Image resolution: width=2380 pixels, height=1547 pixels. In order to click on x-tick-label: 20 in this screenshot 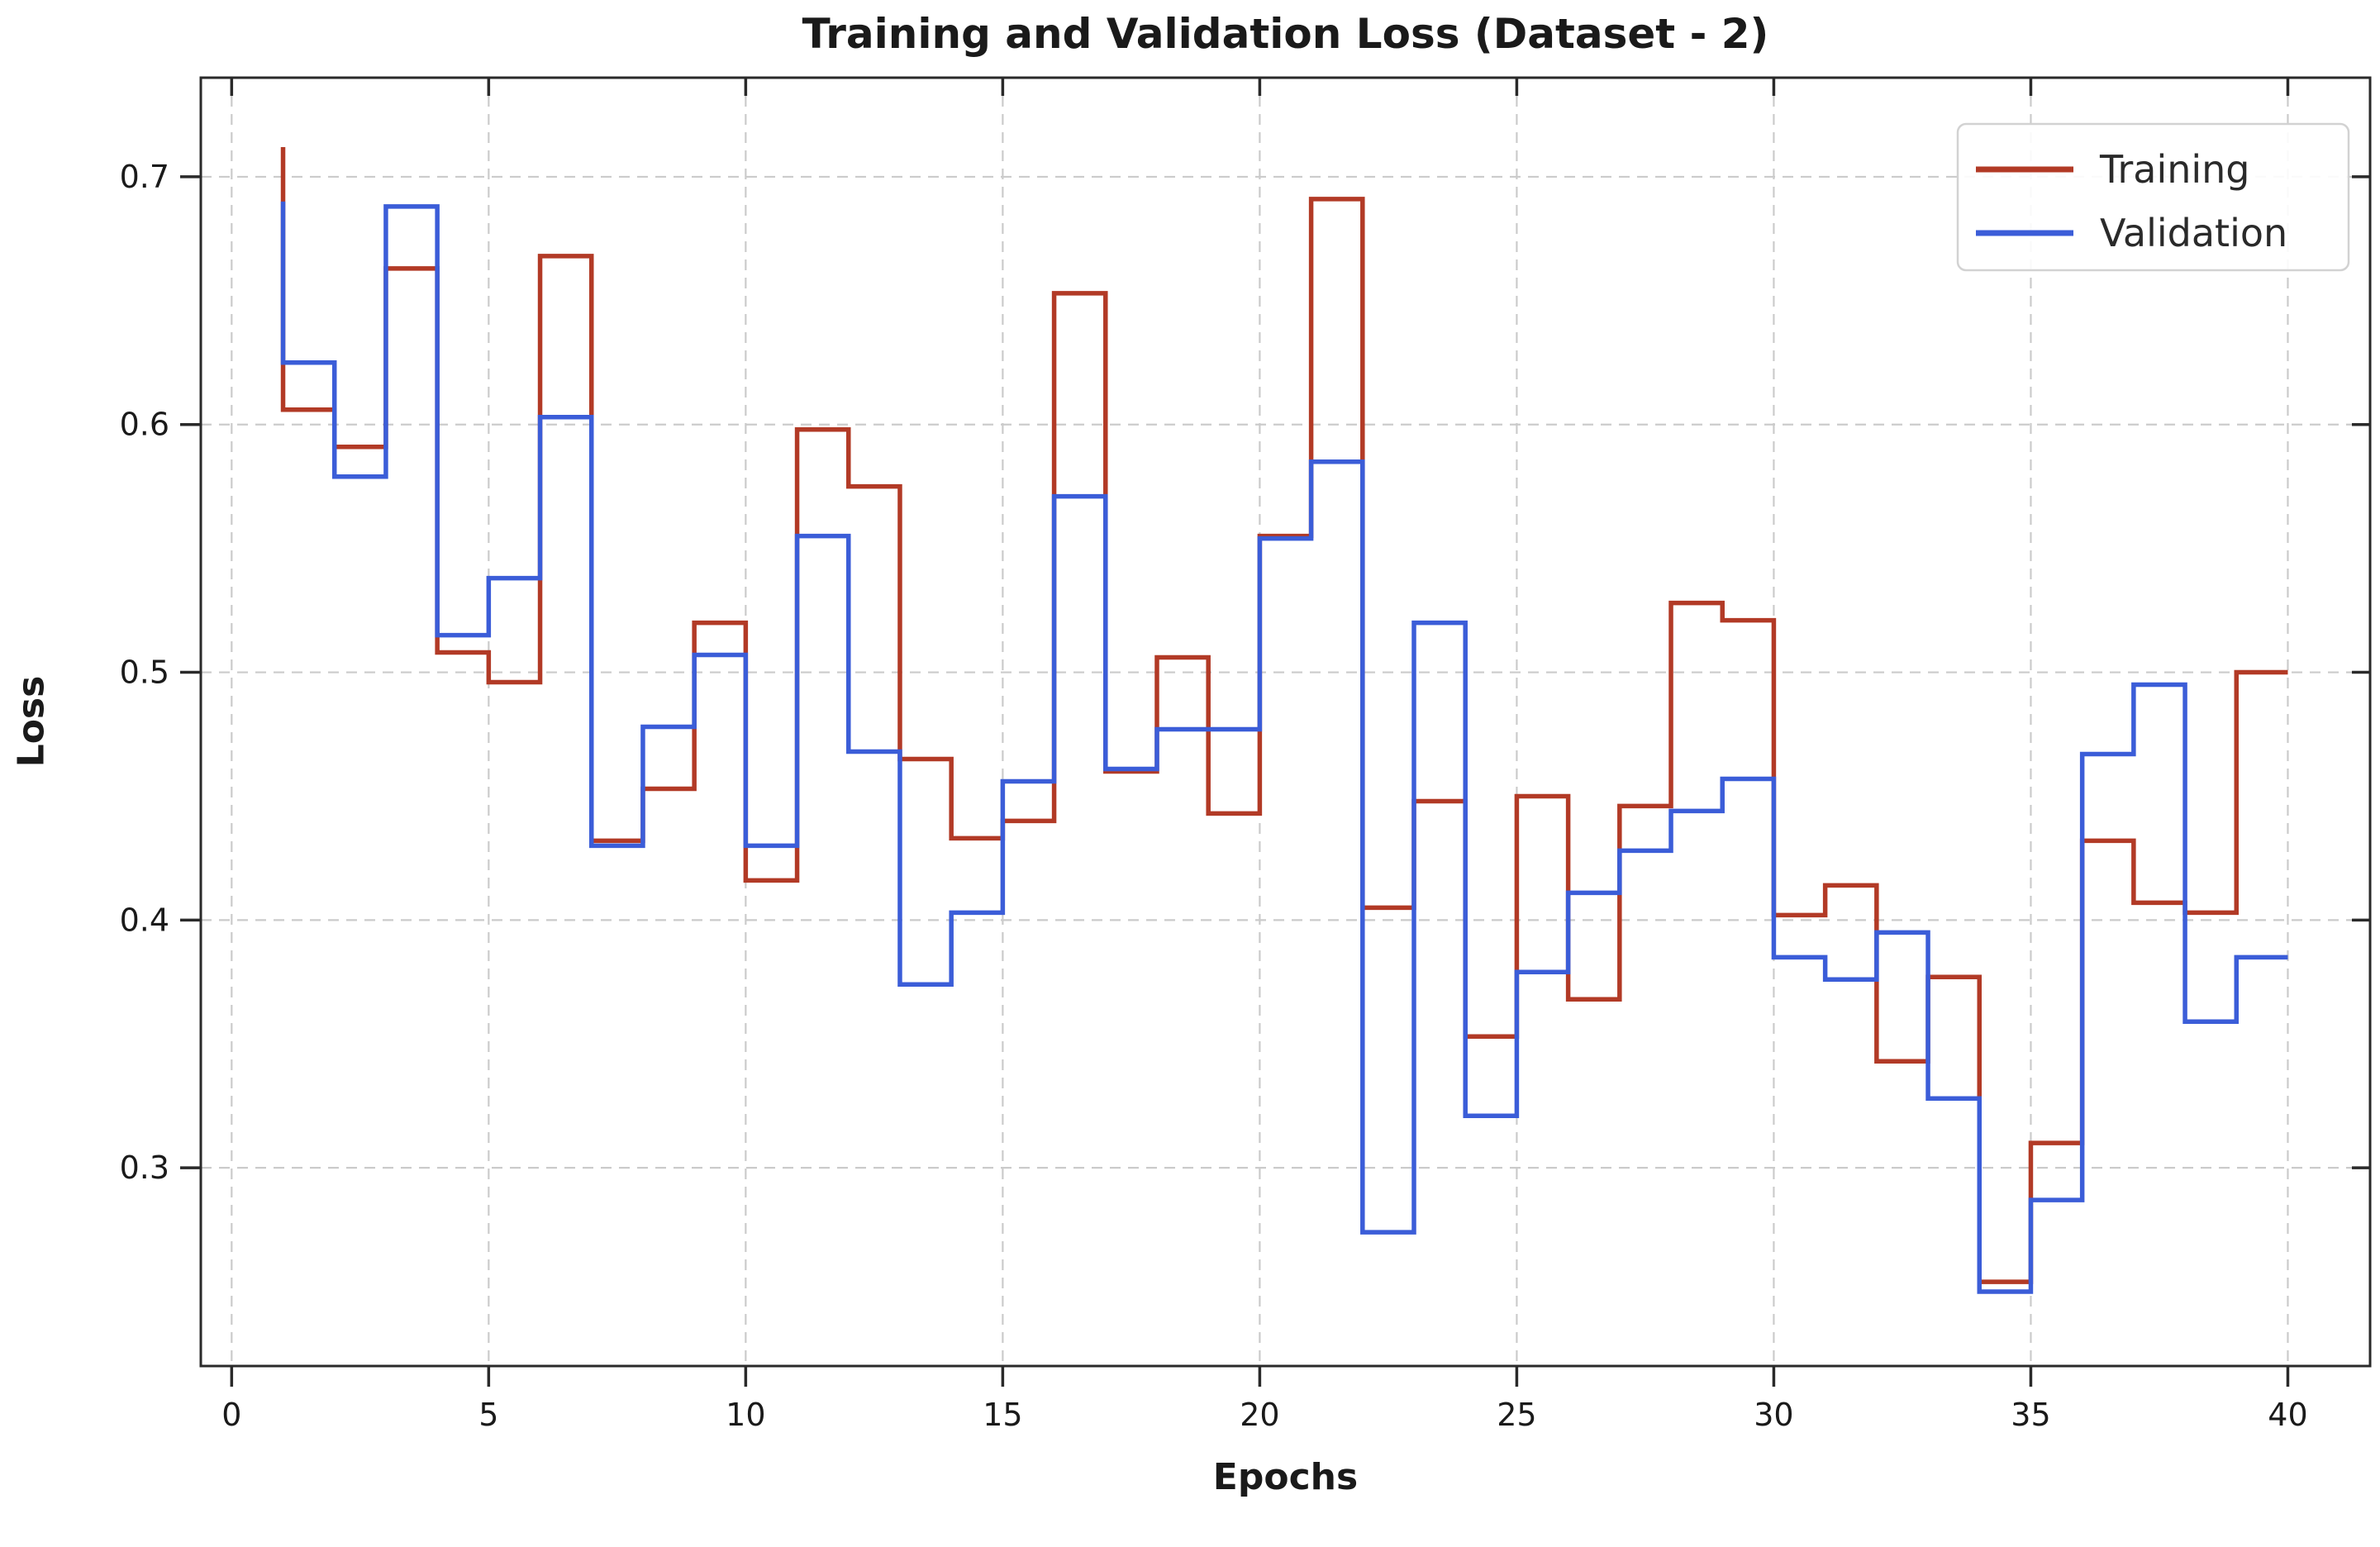, I will do `click(1259, 1415)`.